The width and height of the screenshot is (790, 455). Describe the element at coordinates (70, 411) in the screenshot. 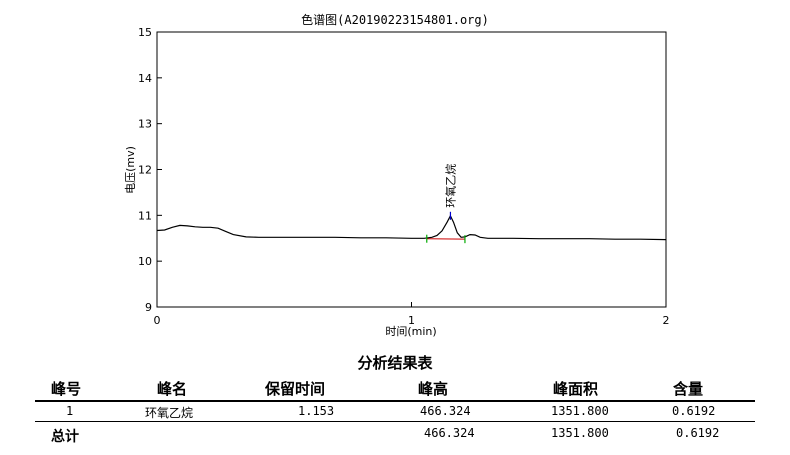

I see `cell-peak-number: 1` at that location.